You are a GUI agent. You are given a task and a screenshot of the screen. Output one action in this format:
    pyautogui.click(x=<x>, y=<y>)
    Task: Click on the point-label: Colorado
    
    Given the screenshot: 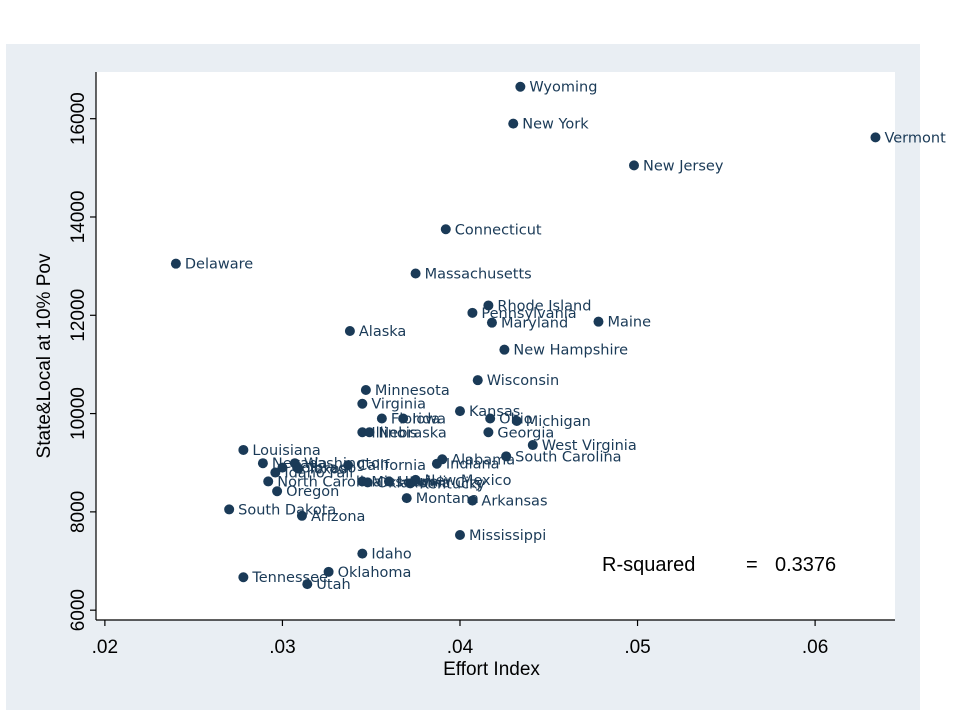 What is the action you would take?
    pyautogui.click(x=323, y=469)
    